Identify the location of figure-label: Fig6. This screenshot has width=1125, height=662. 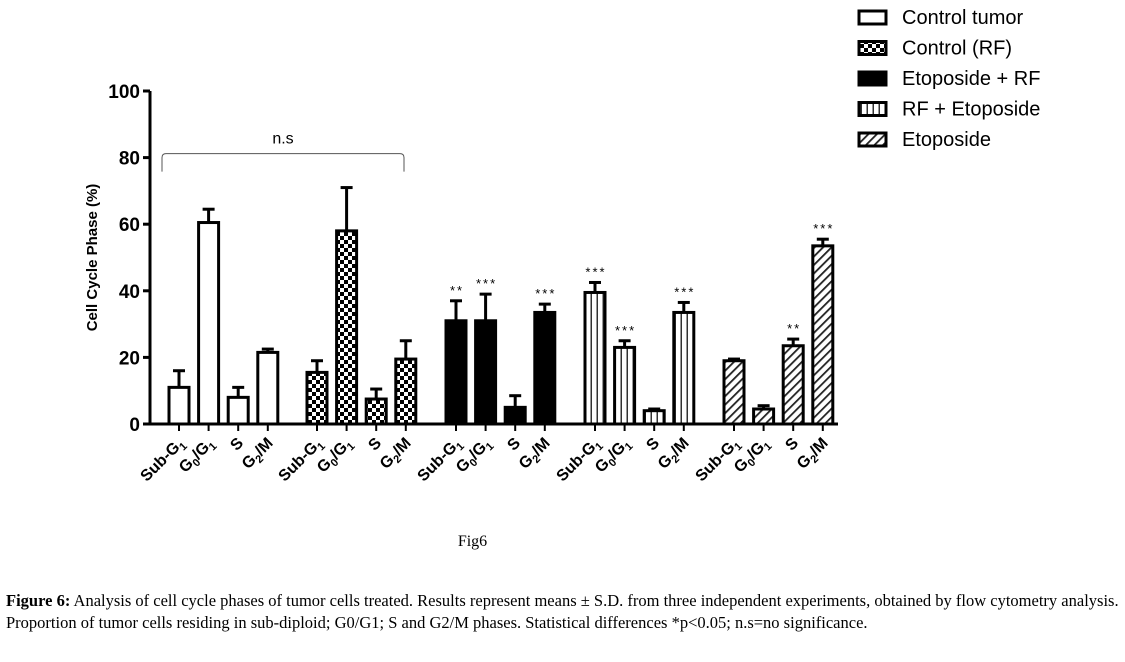
(472, 541).